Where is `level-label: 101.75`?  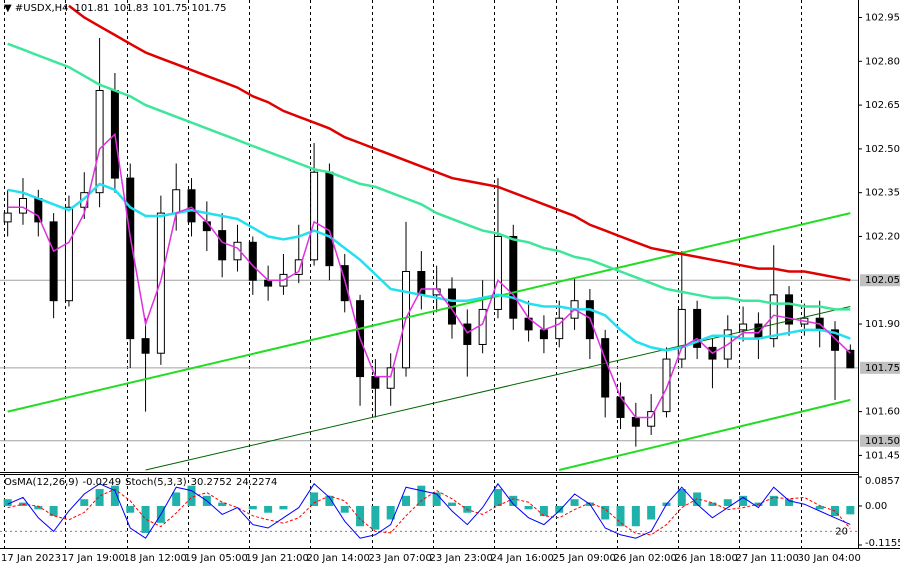
level-label: 101.75 is located at coordinates (882, 368).